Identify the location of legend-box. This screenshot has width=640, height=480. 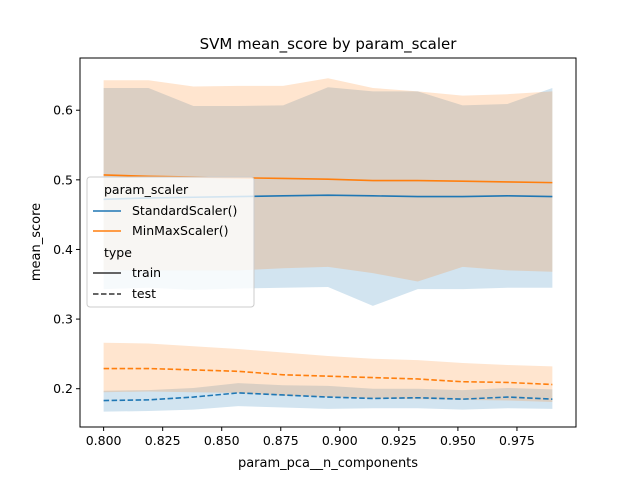
(170, 242).